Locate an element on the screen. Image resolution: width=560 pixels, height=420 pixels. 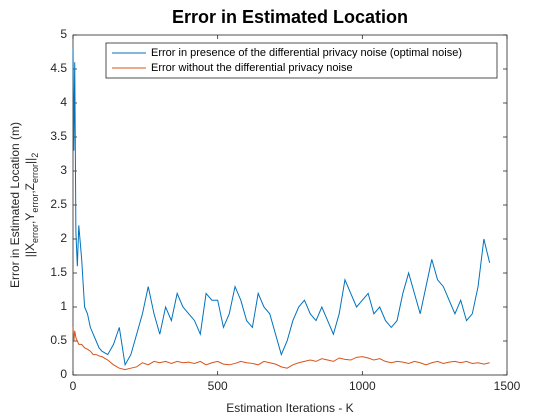
y-axis-label: ||Xerror,Yerror,Zerror||2 is located at coordinates (31, 205).